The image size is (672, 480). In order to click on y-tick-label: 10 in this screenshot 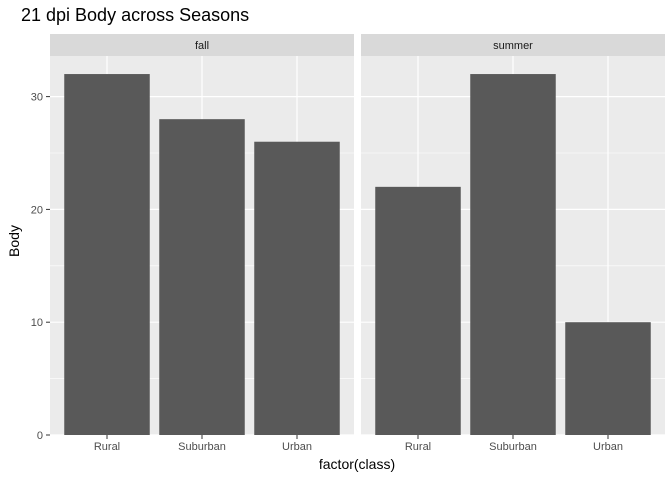, I will do `click(37, 323)`.